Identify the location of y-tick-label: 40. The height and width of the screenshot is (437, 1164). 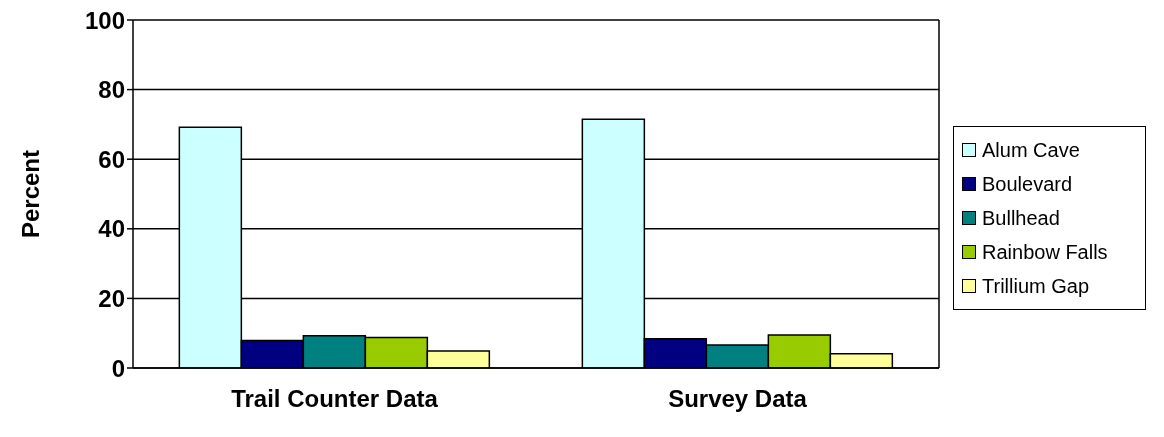
(111, 229).